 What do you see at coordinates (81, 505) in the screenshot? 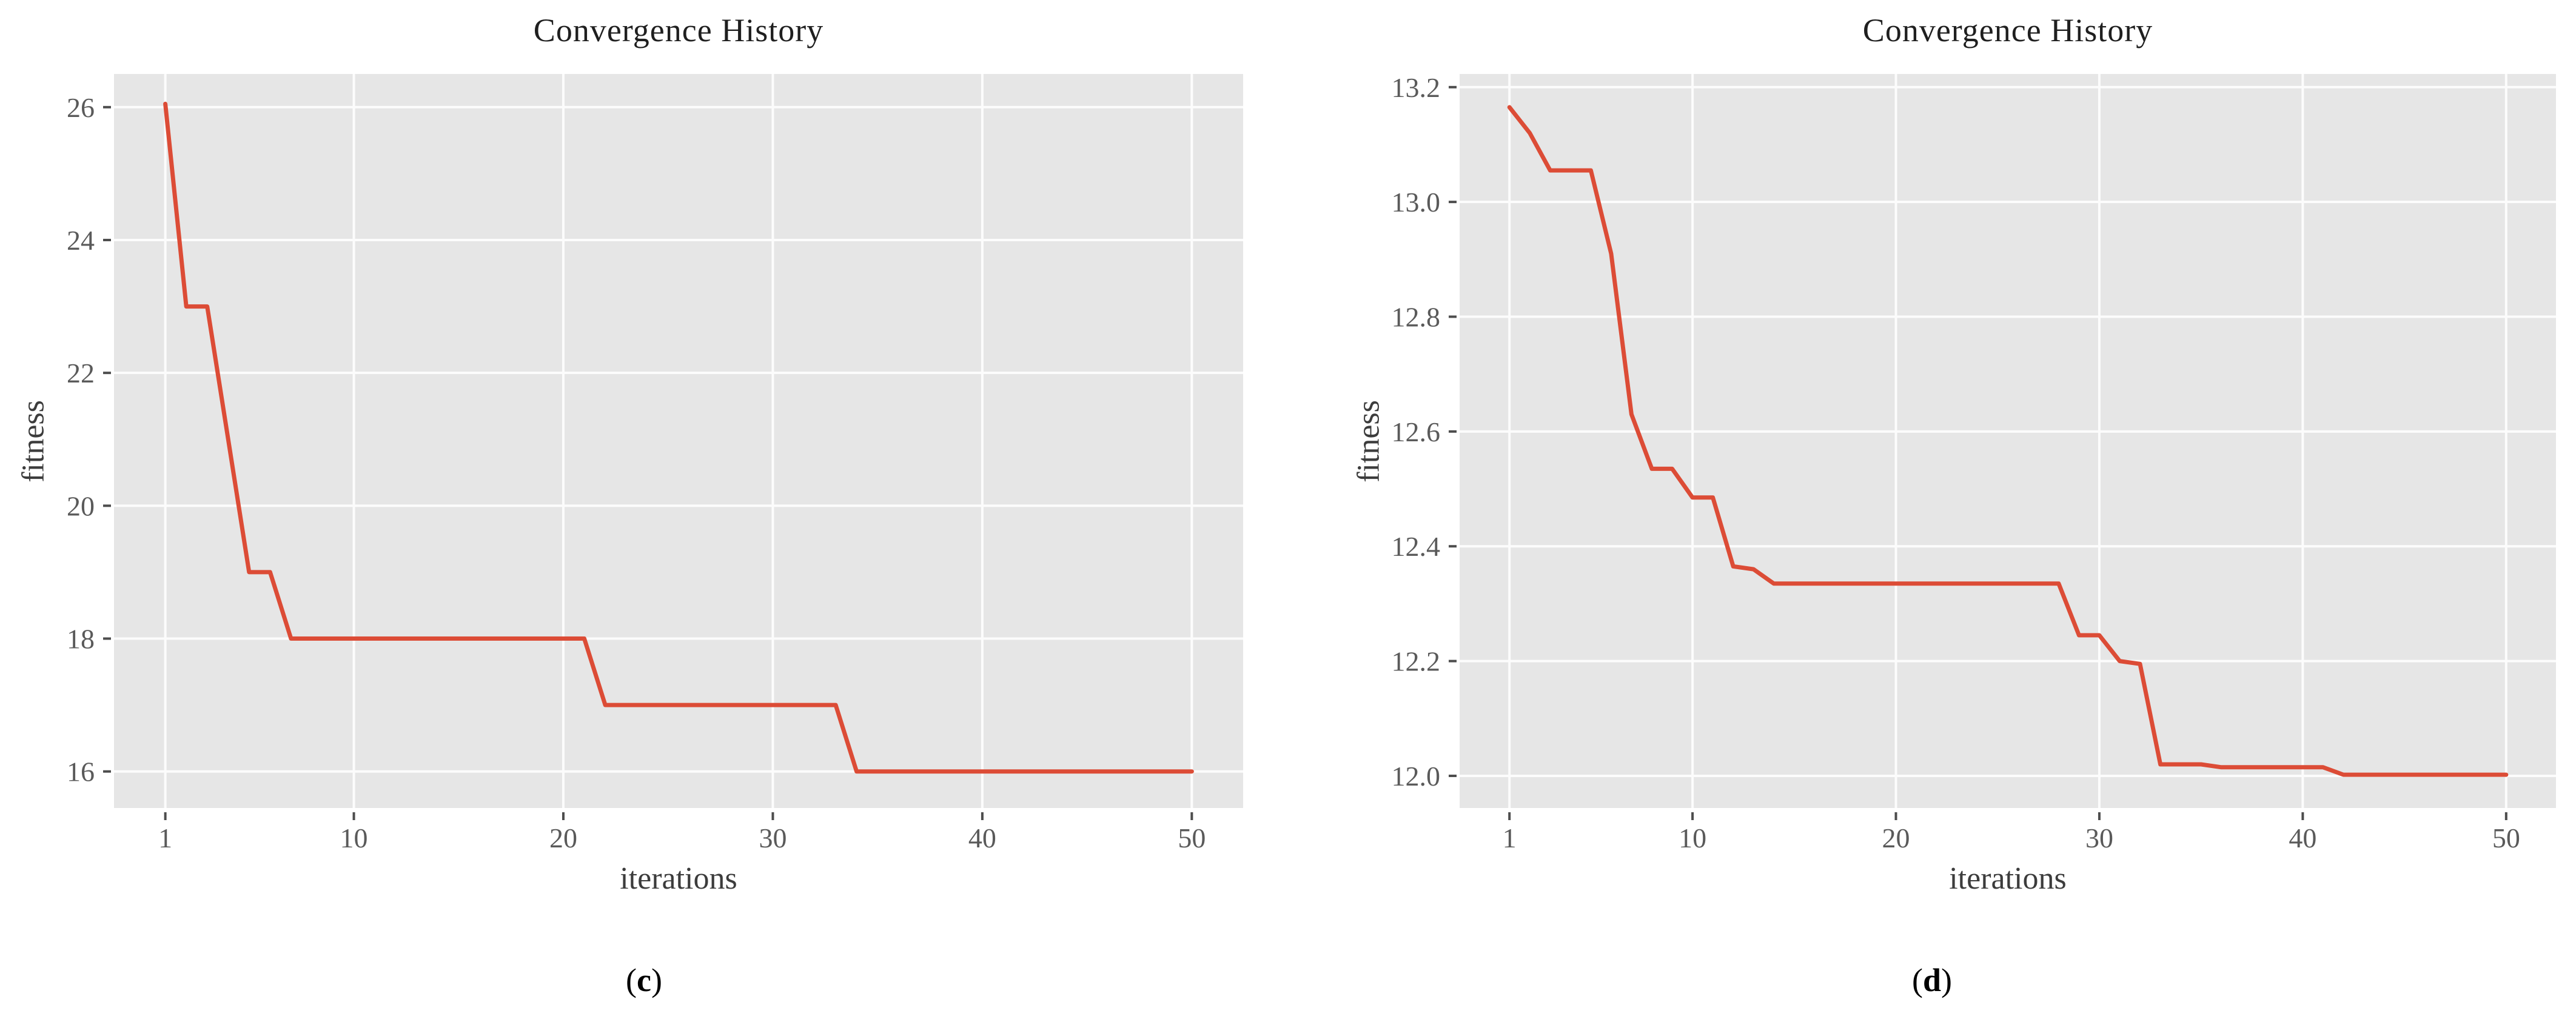
I see `y-tick-label: 20` at bounding box center [81, 505].